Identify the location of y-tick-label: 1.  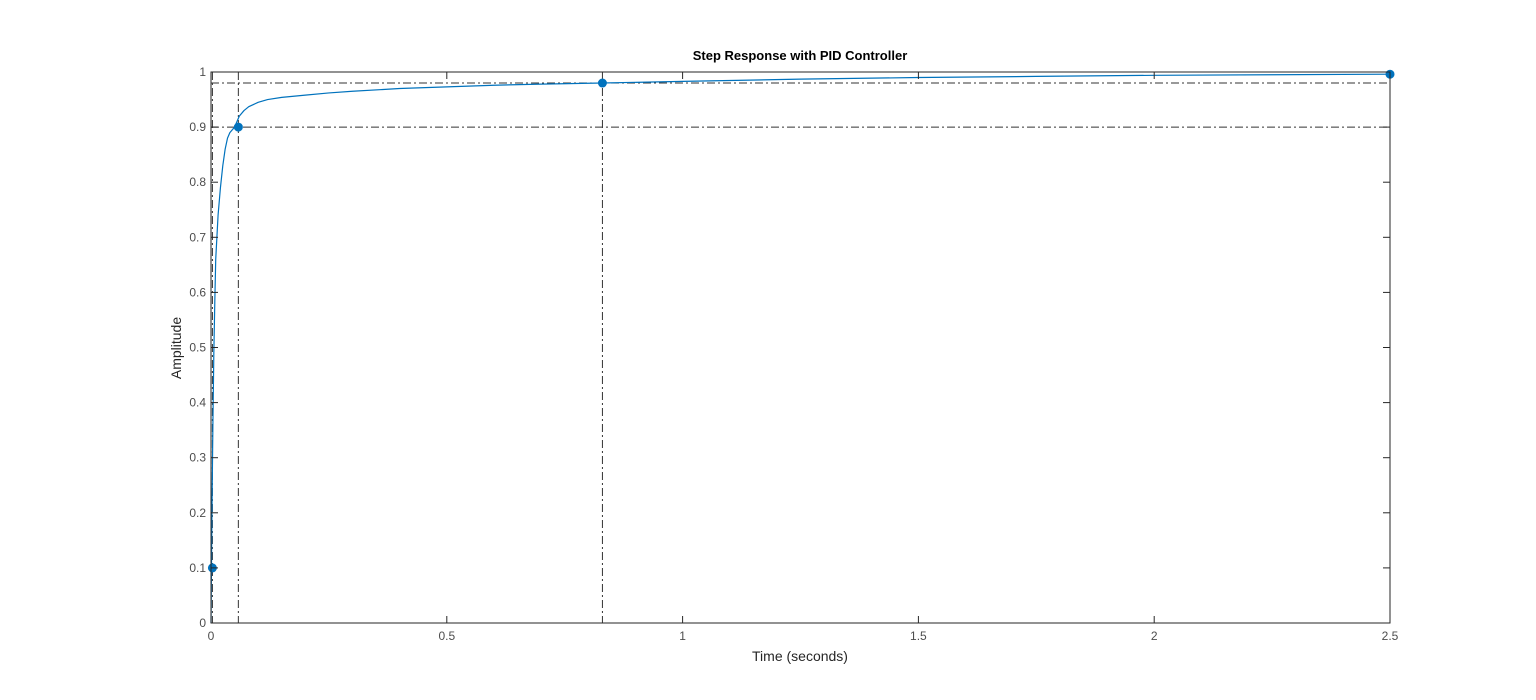
(202, 72).